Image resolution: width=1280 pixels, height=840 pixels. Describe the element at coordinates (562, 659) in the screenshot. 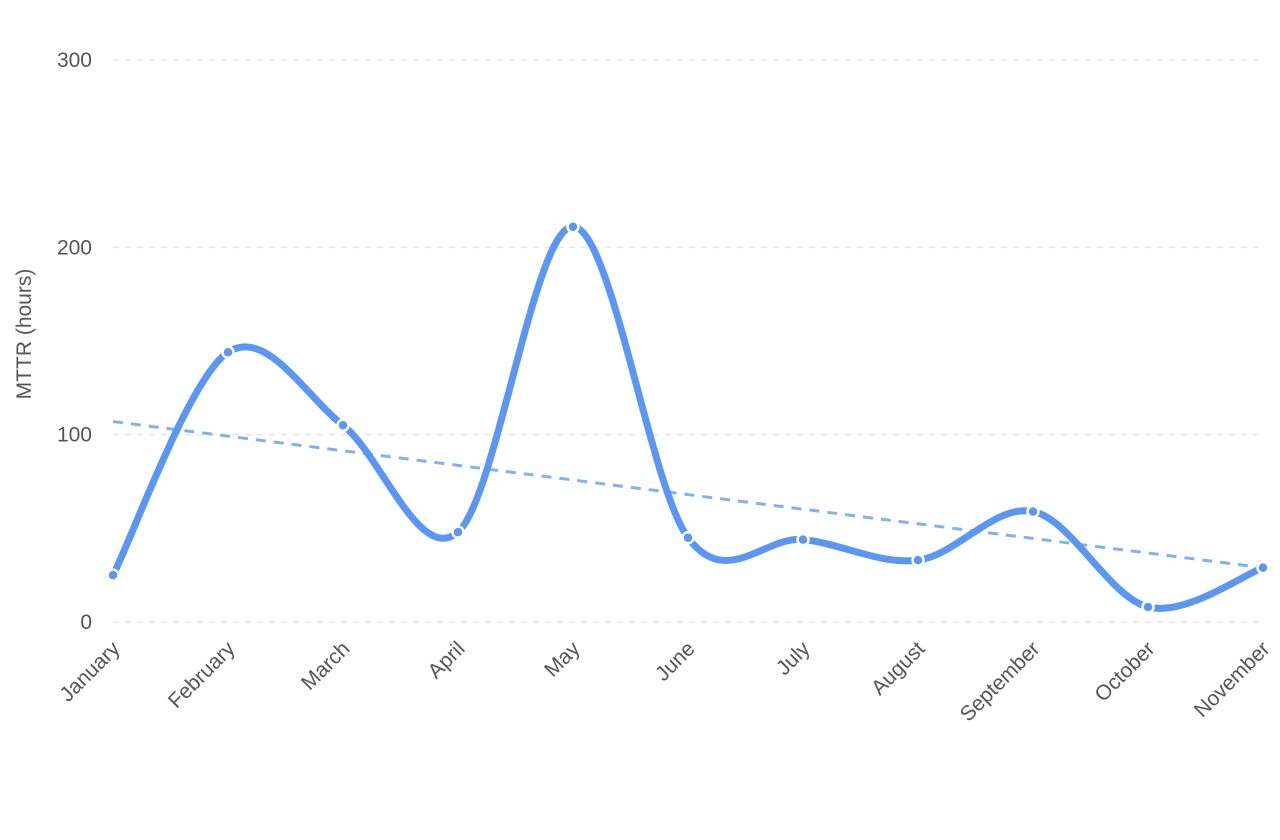

I see `x-tick-label: May` at that location.